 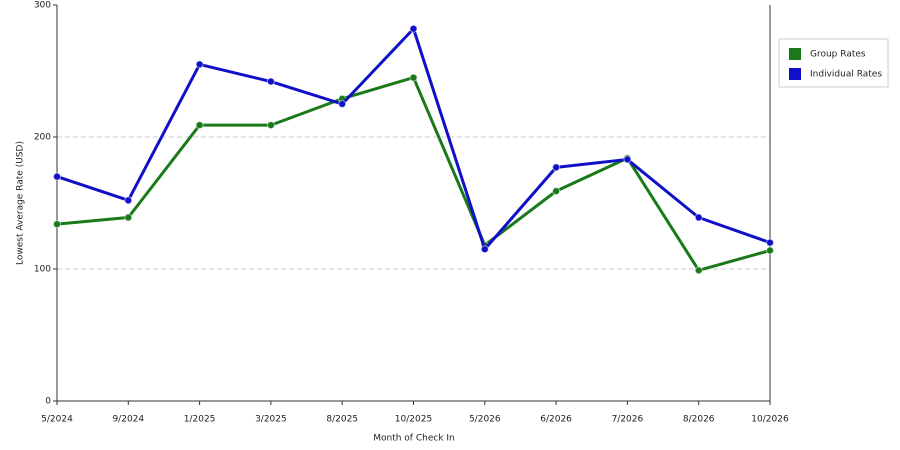 What do you see at coordinates (413, 420) in the screenshot?
I see `x-tick-label: 10/2025` at bounding box center [413, 420].